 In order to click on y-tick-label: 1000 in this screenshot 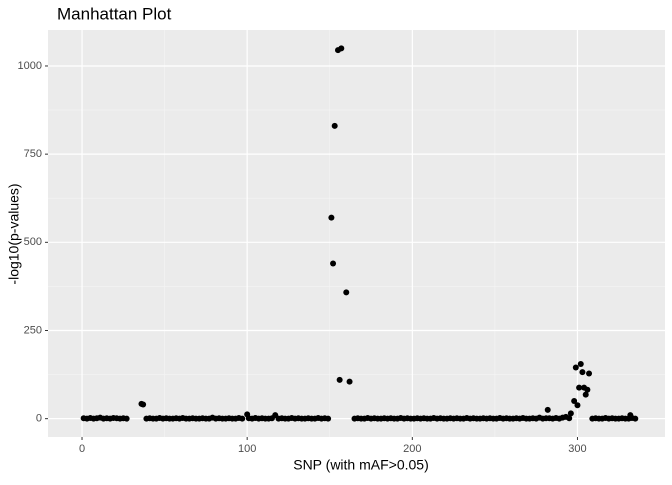, I will do `click(30, 66)`.